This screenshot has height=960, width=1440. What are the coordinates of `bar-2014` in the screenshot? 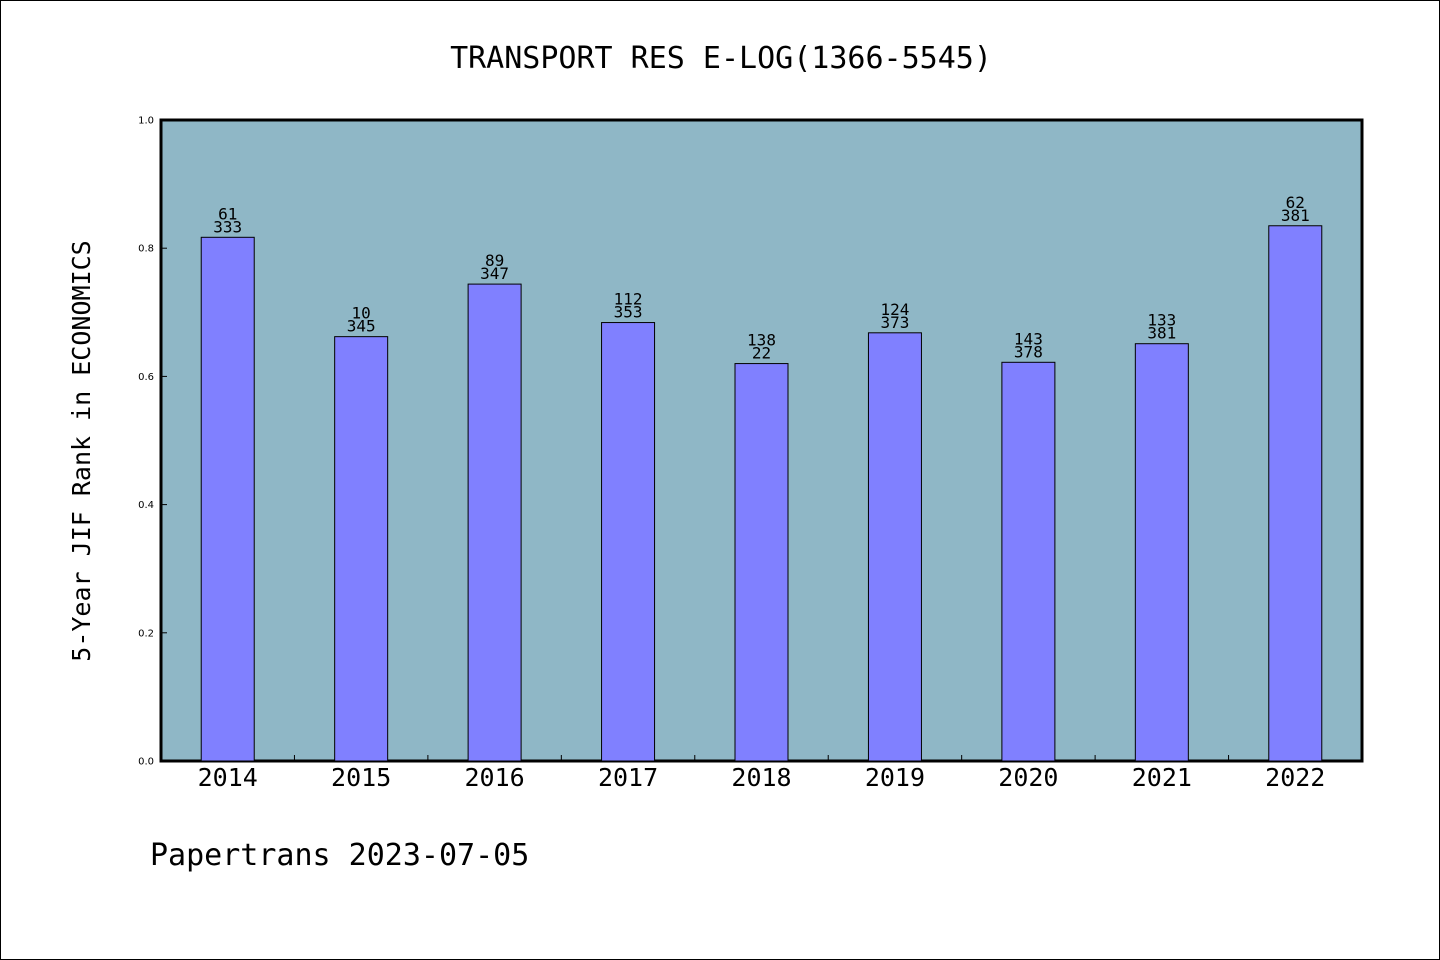 It's located at (227, 499).